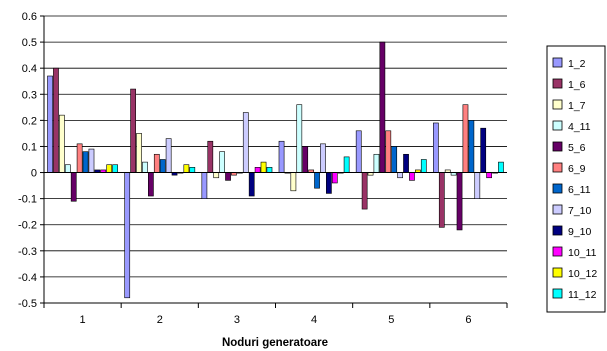 The width and height of the screenshot is (607, 351). What do you see at coordinates (314, 320) in the screenshot?
I see `x-tick-label: 4` at bounding box center [314, 320].